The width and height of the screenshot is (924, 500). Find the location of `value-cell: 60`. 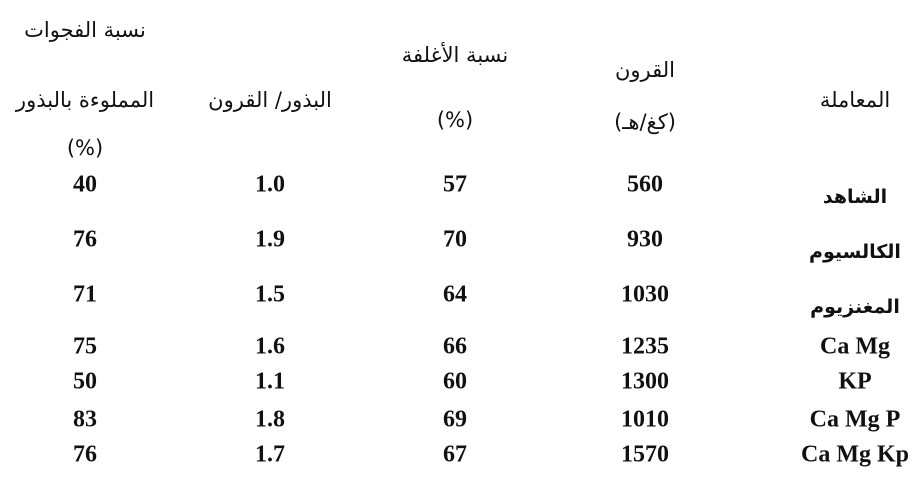

value-cell: 60 is located at coordinates (455, 381).